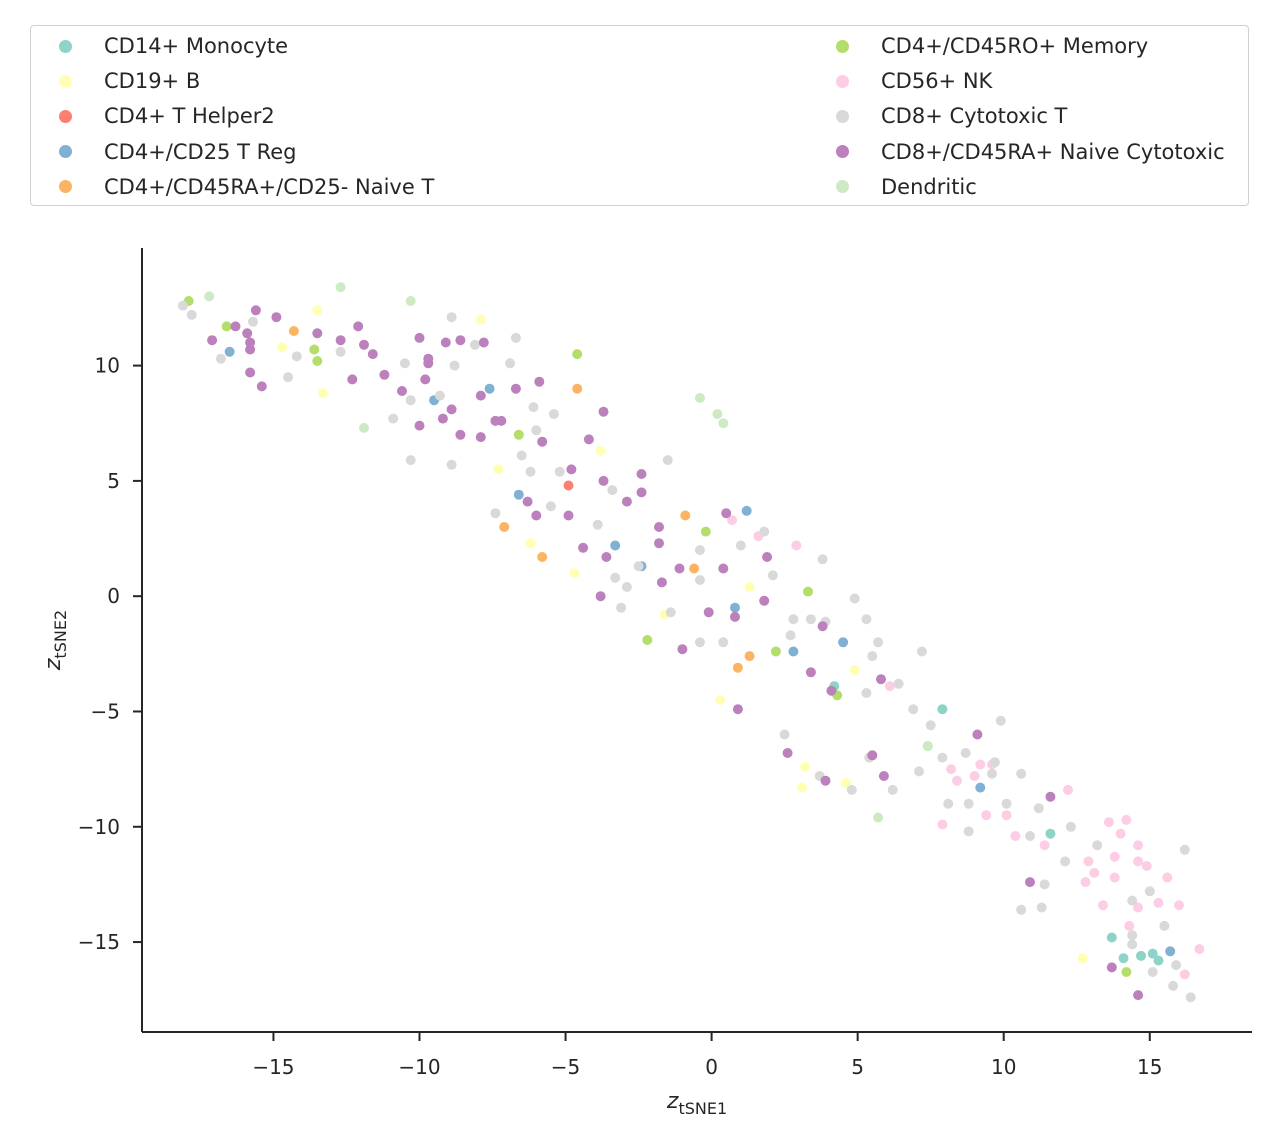 The height and width of the screenshot is (1143, 1280). I want to click on y-axis-label: ztSNE2, so click(55, 640).